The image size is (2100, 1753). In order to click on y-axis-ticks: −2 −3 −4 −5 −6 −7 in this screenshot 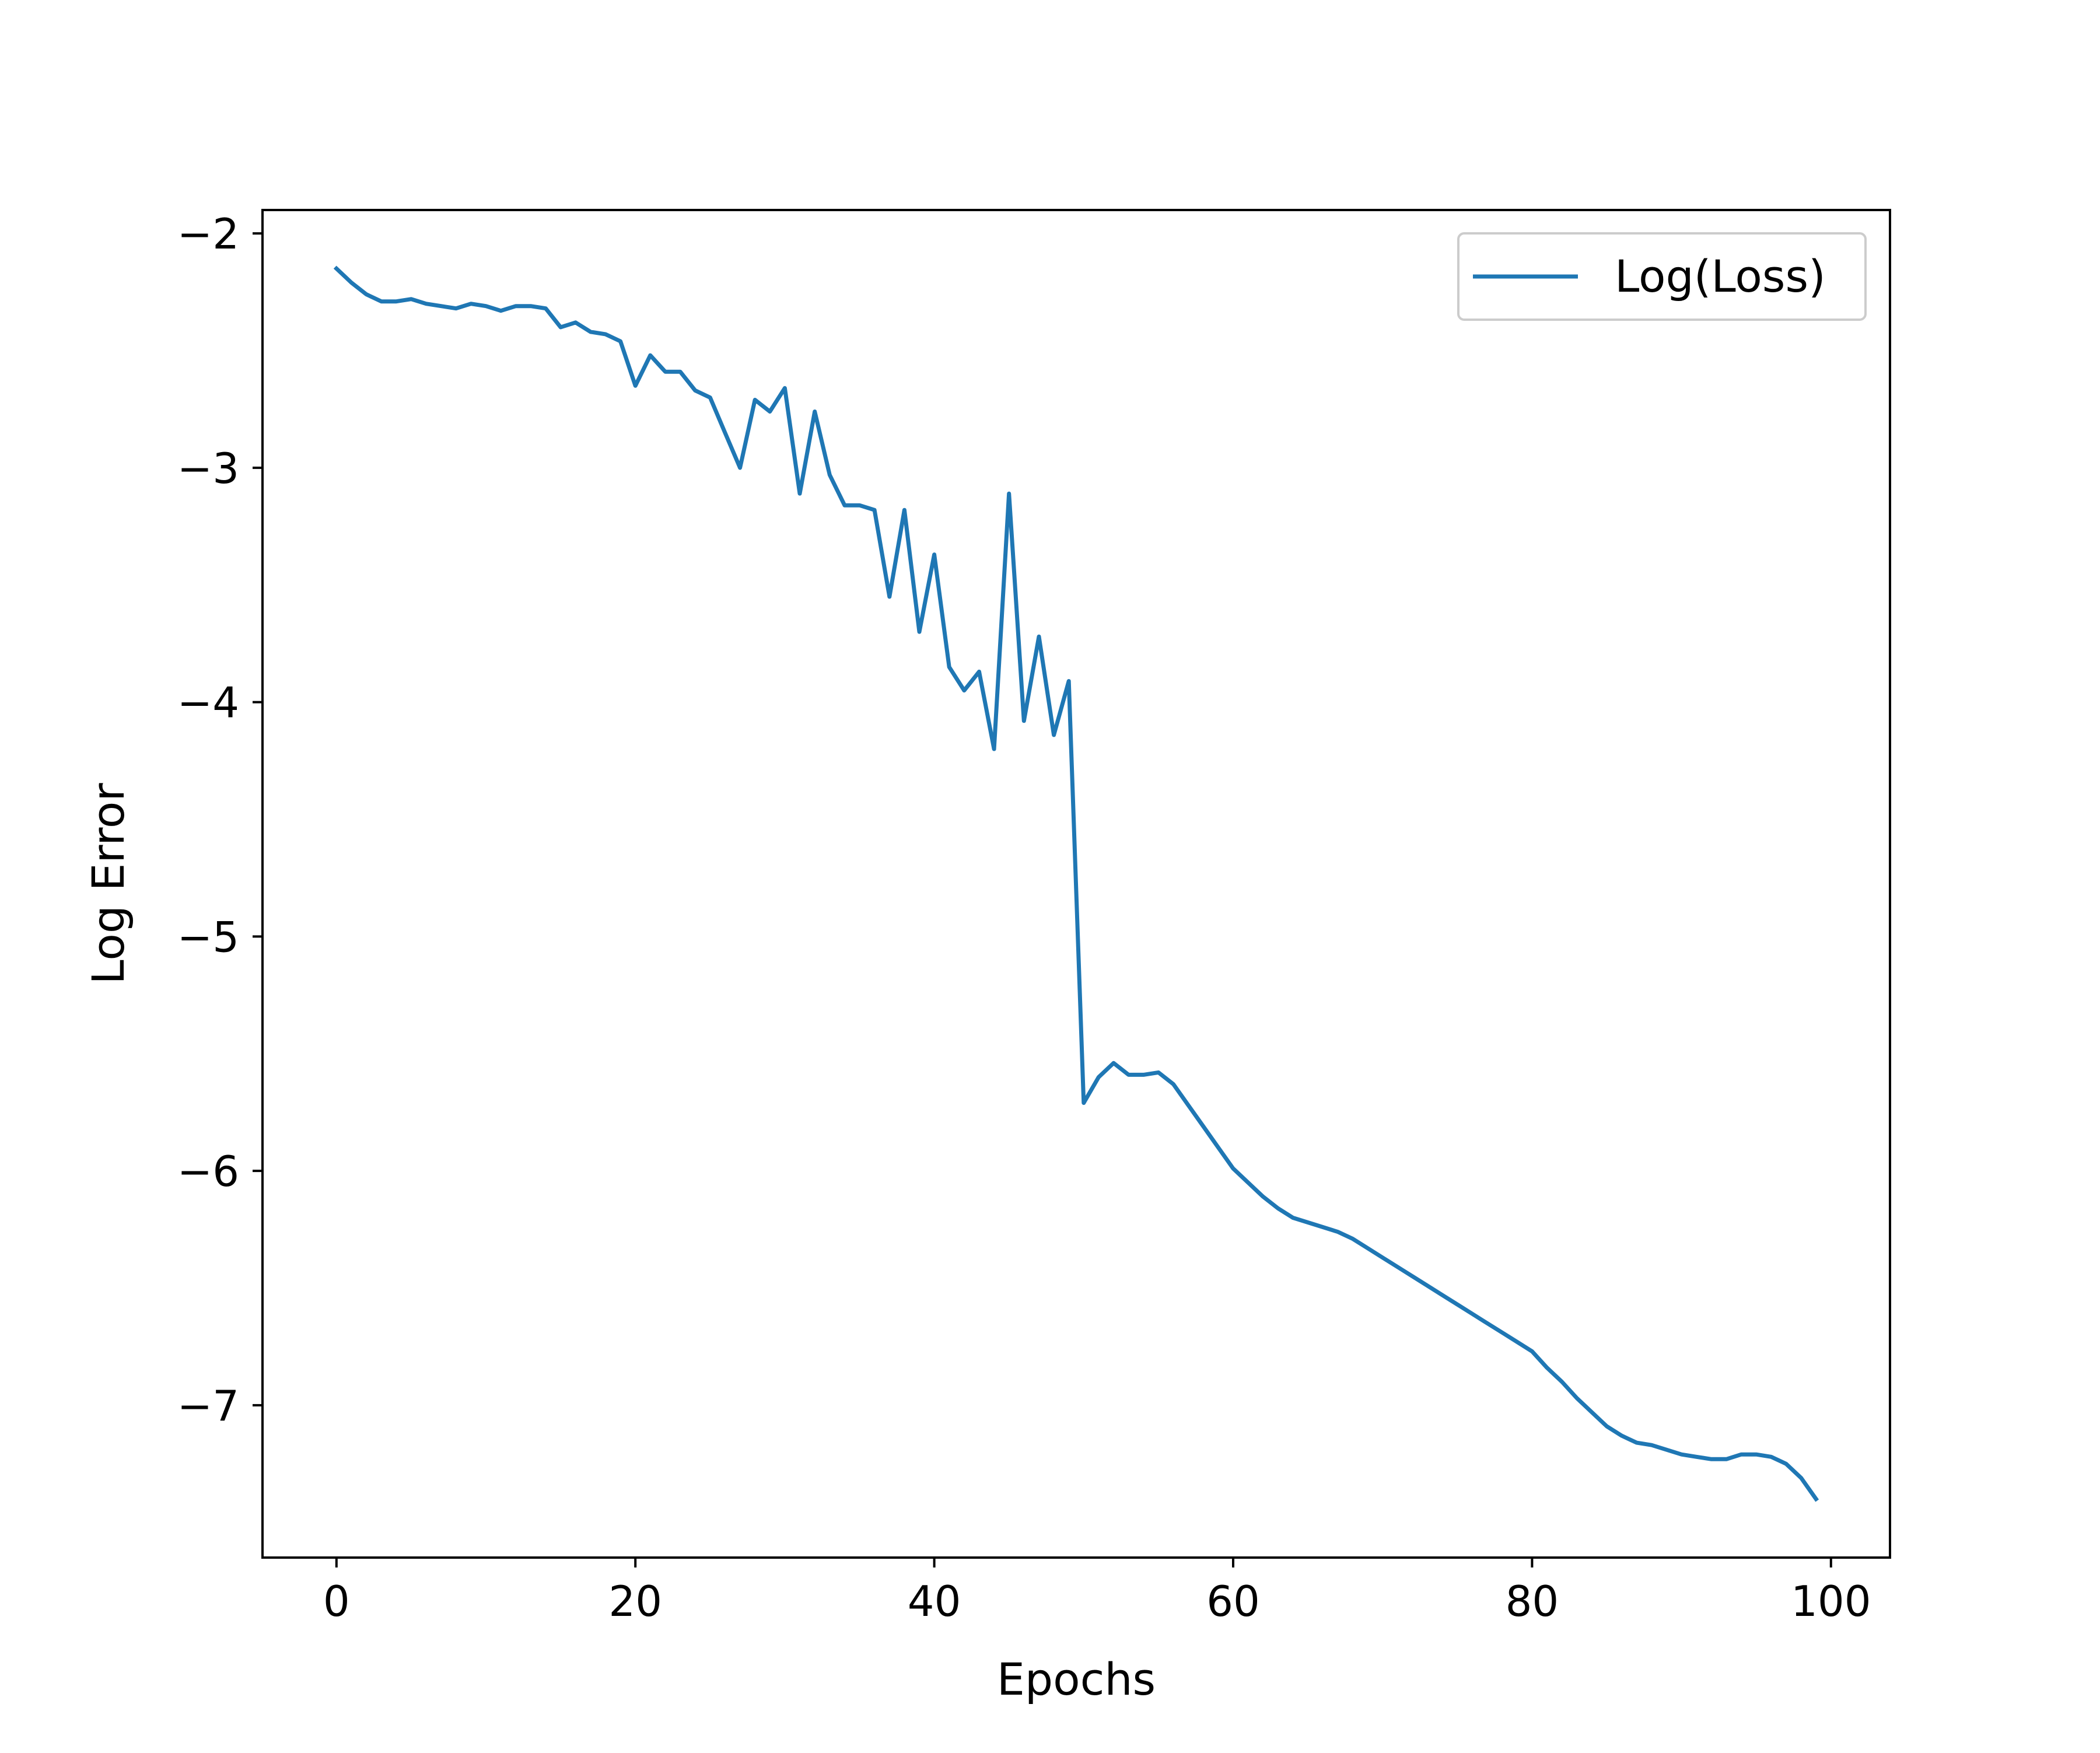, I will do `click(219, 819)`.